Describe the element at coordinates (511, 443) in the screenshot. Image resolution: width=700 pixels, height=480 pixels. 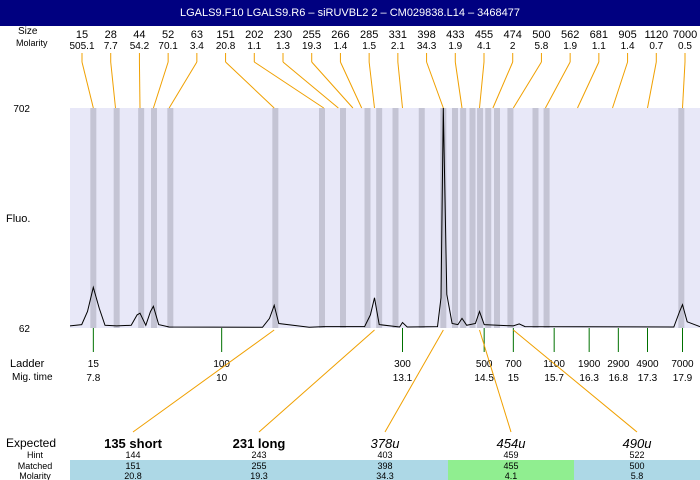
I see `expected-fragment-label: 454u` at that location.